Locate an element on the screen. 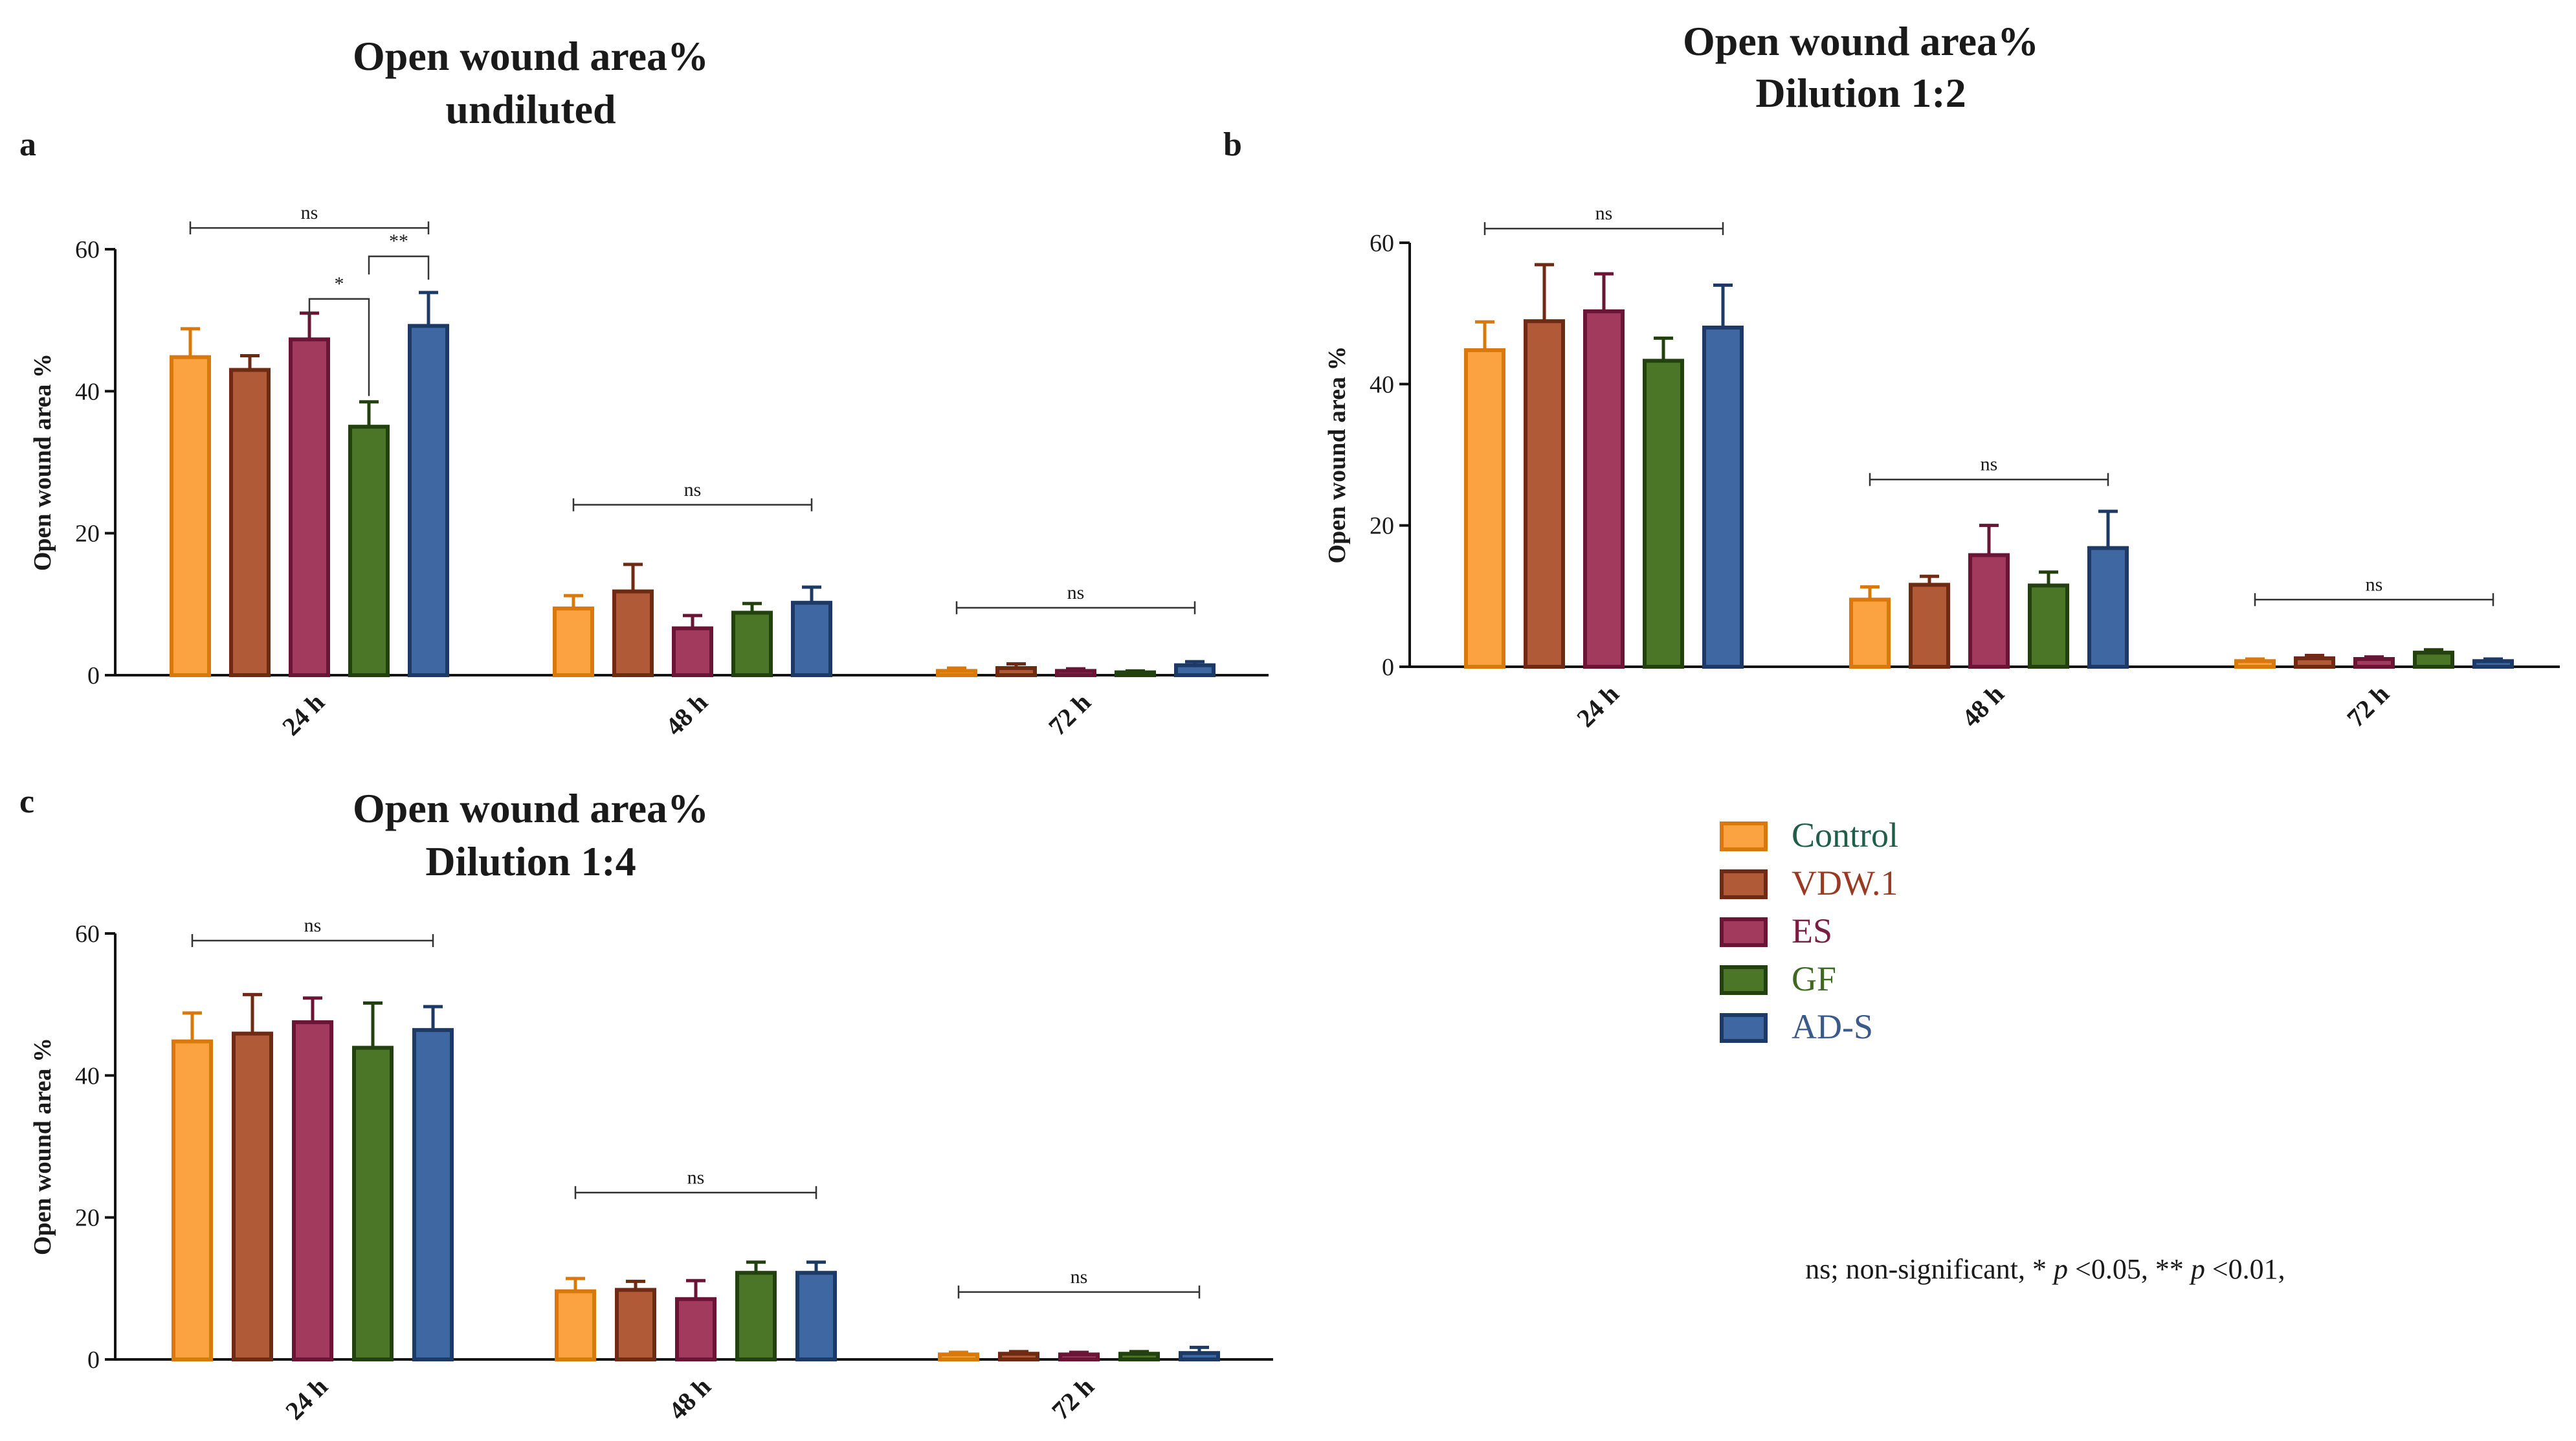 This screenshot has height=1441, width=2576. legend-item-ad-s: AD-S is located at coordinates (1796, 1026).